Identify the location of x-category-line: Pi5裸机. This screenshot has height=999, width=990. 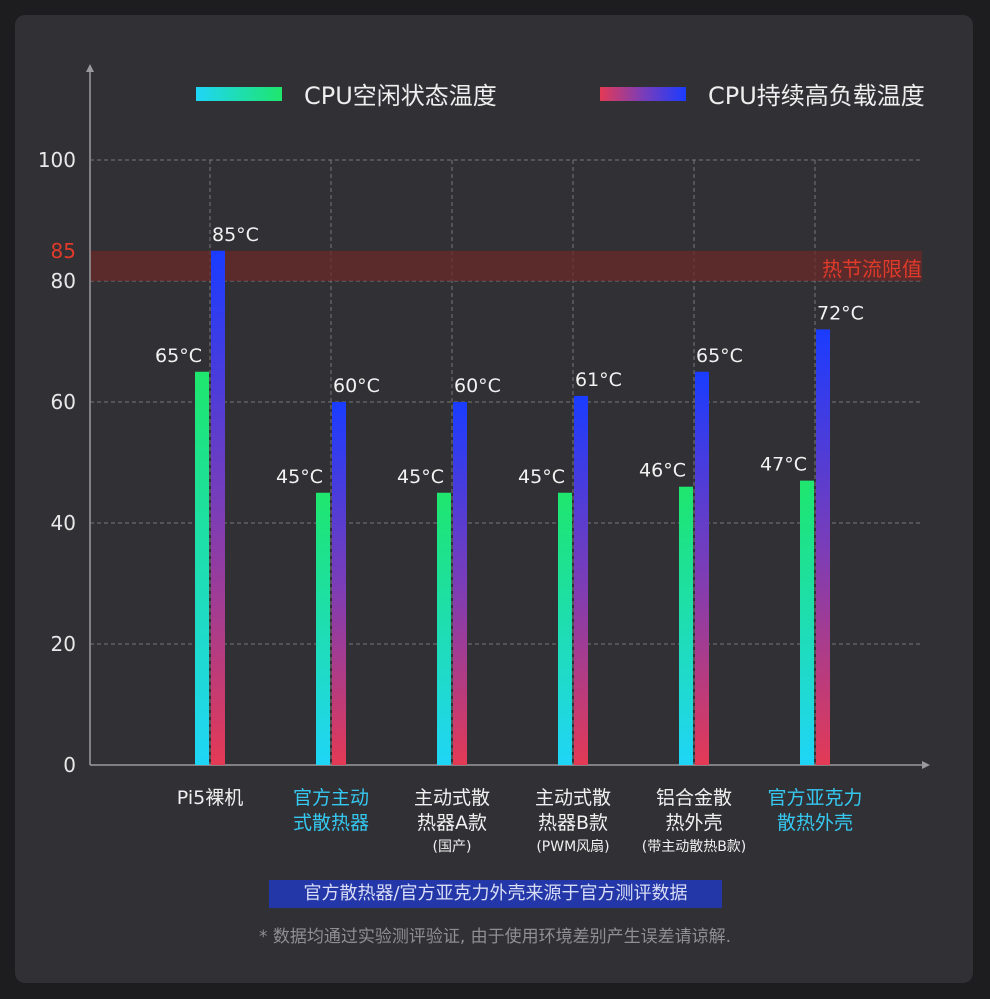
(210, 798).